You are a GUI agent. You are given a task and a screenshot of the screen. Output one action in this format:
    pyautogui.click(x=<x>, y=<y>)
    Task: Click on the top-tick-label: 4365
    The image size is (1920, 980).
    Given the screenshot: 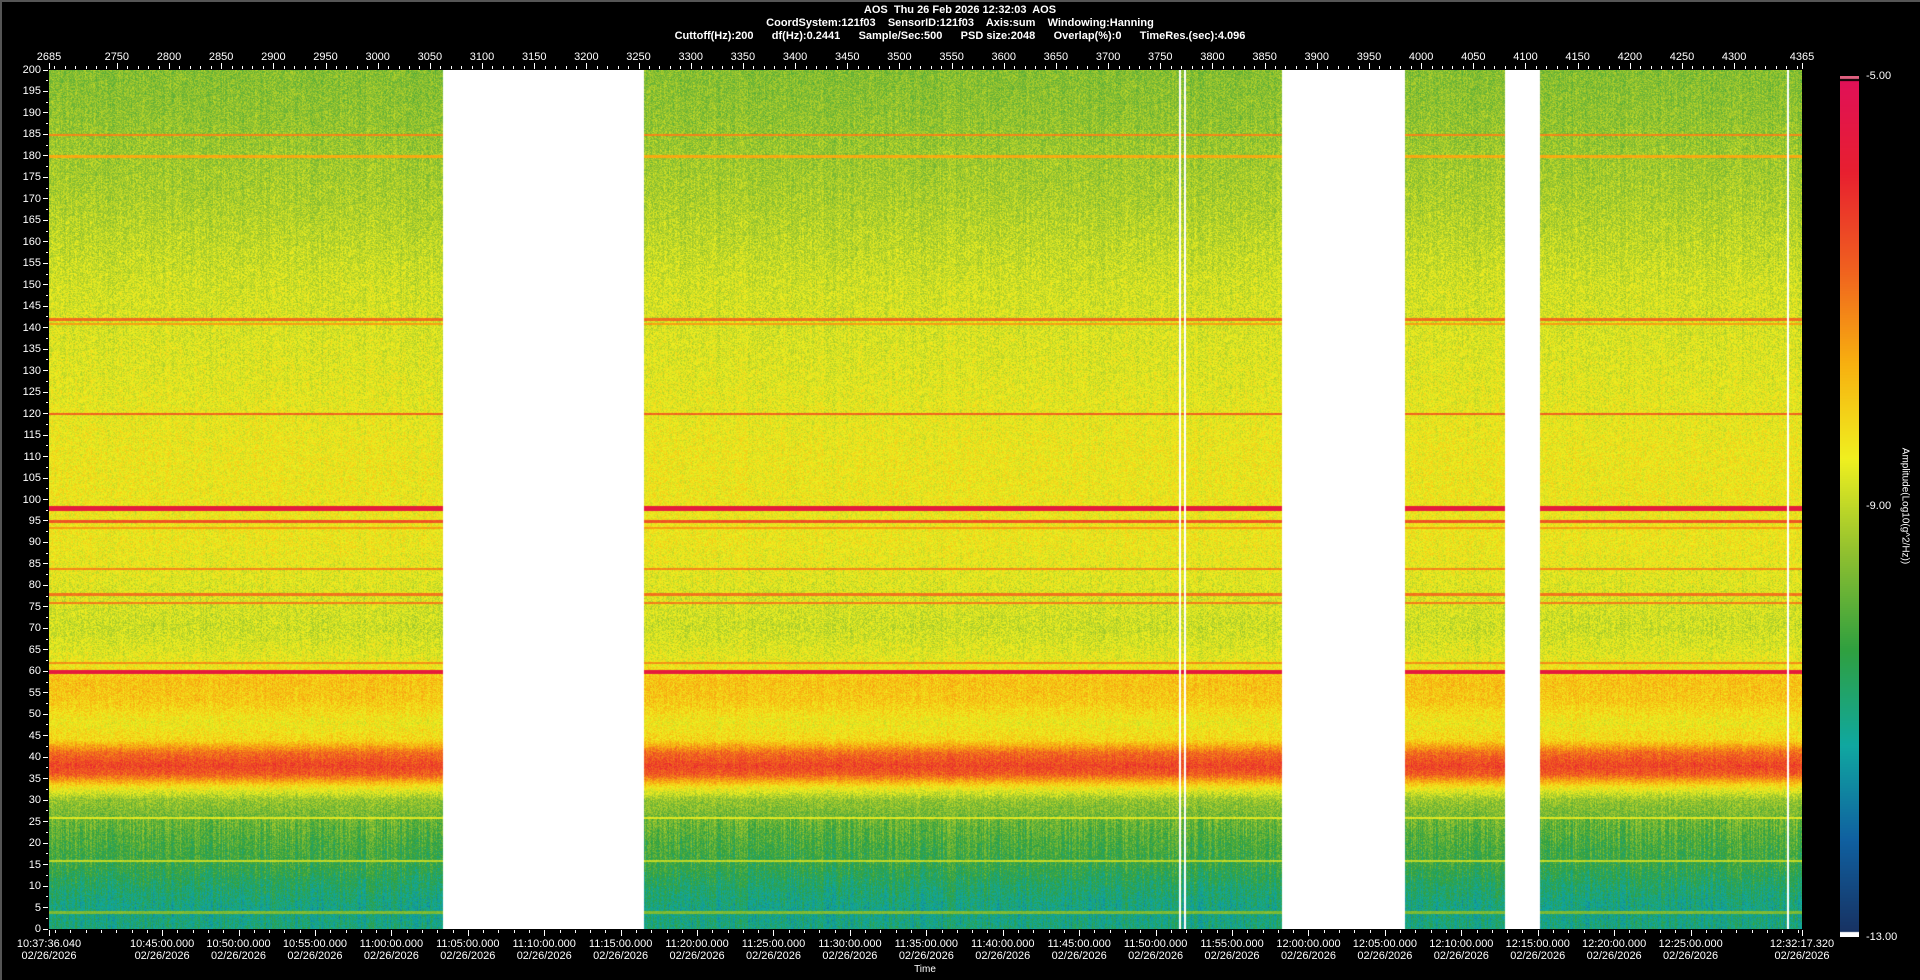 What is the action you would take?
    pyautogui.click(x=1802, y=57)
    